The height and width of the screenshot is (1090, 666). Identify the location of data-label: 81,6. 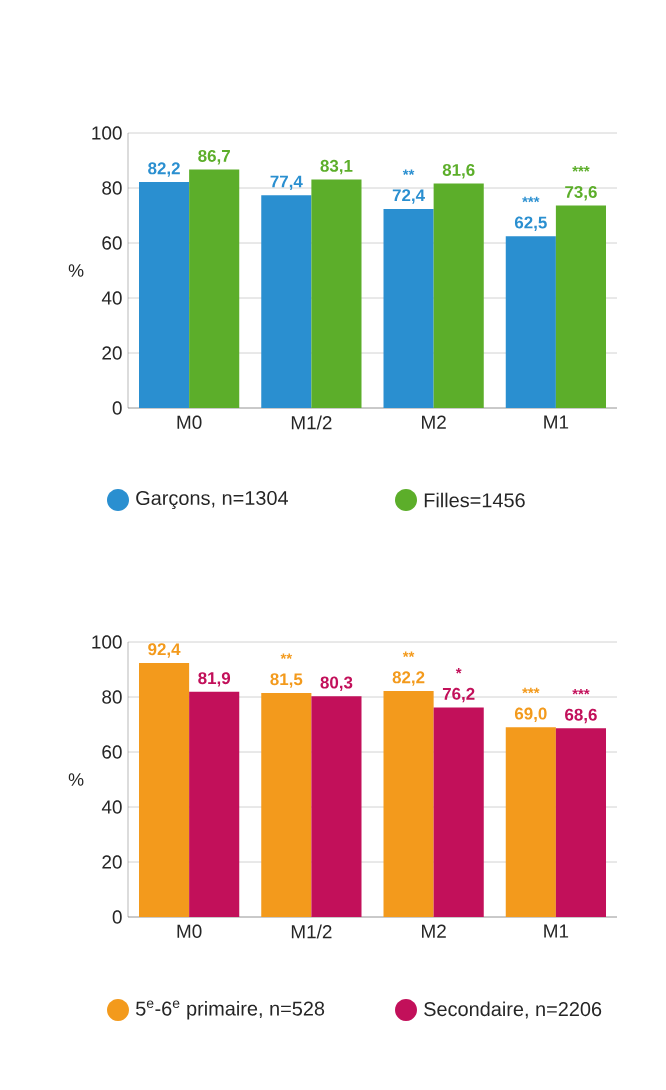
(458, 171).